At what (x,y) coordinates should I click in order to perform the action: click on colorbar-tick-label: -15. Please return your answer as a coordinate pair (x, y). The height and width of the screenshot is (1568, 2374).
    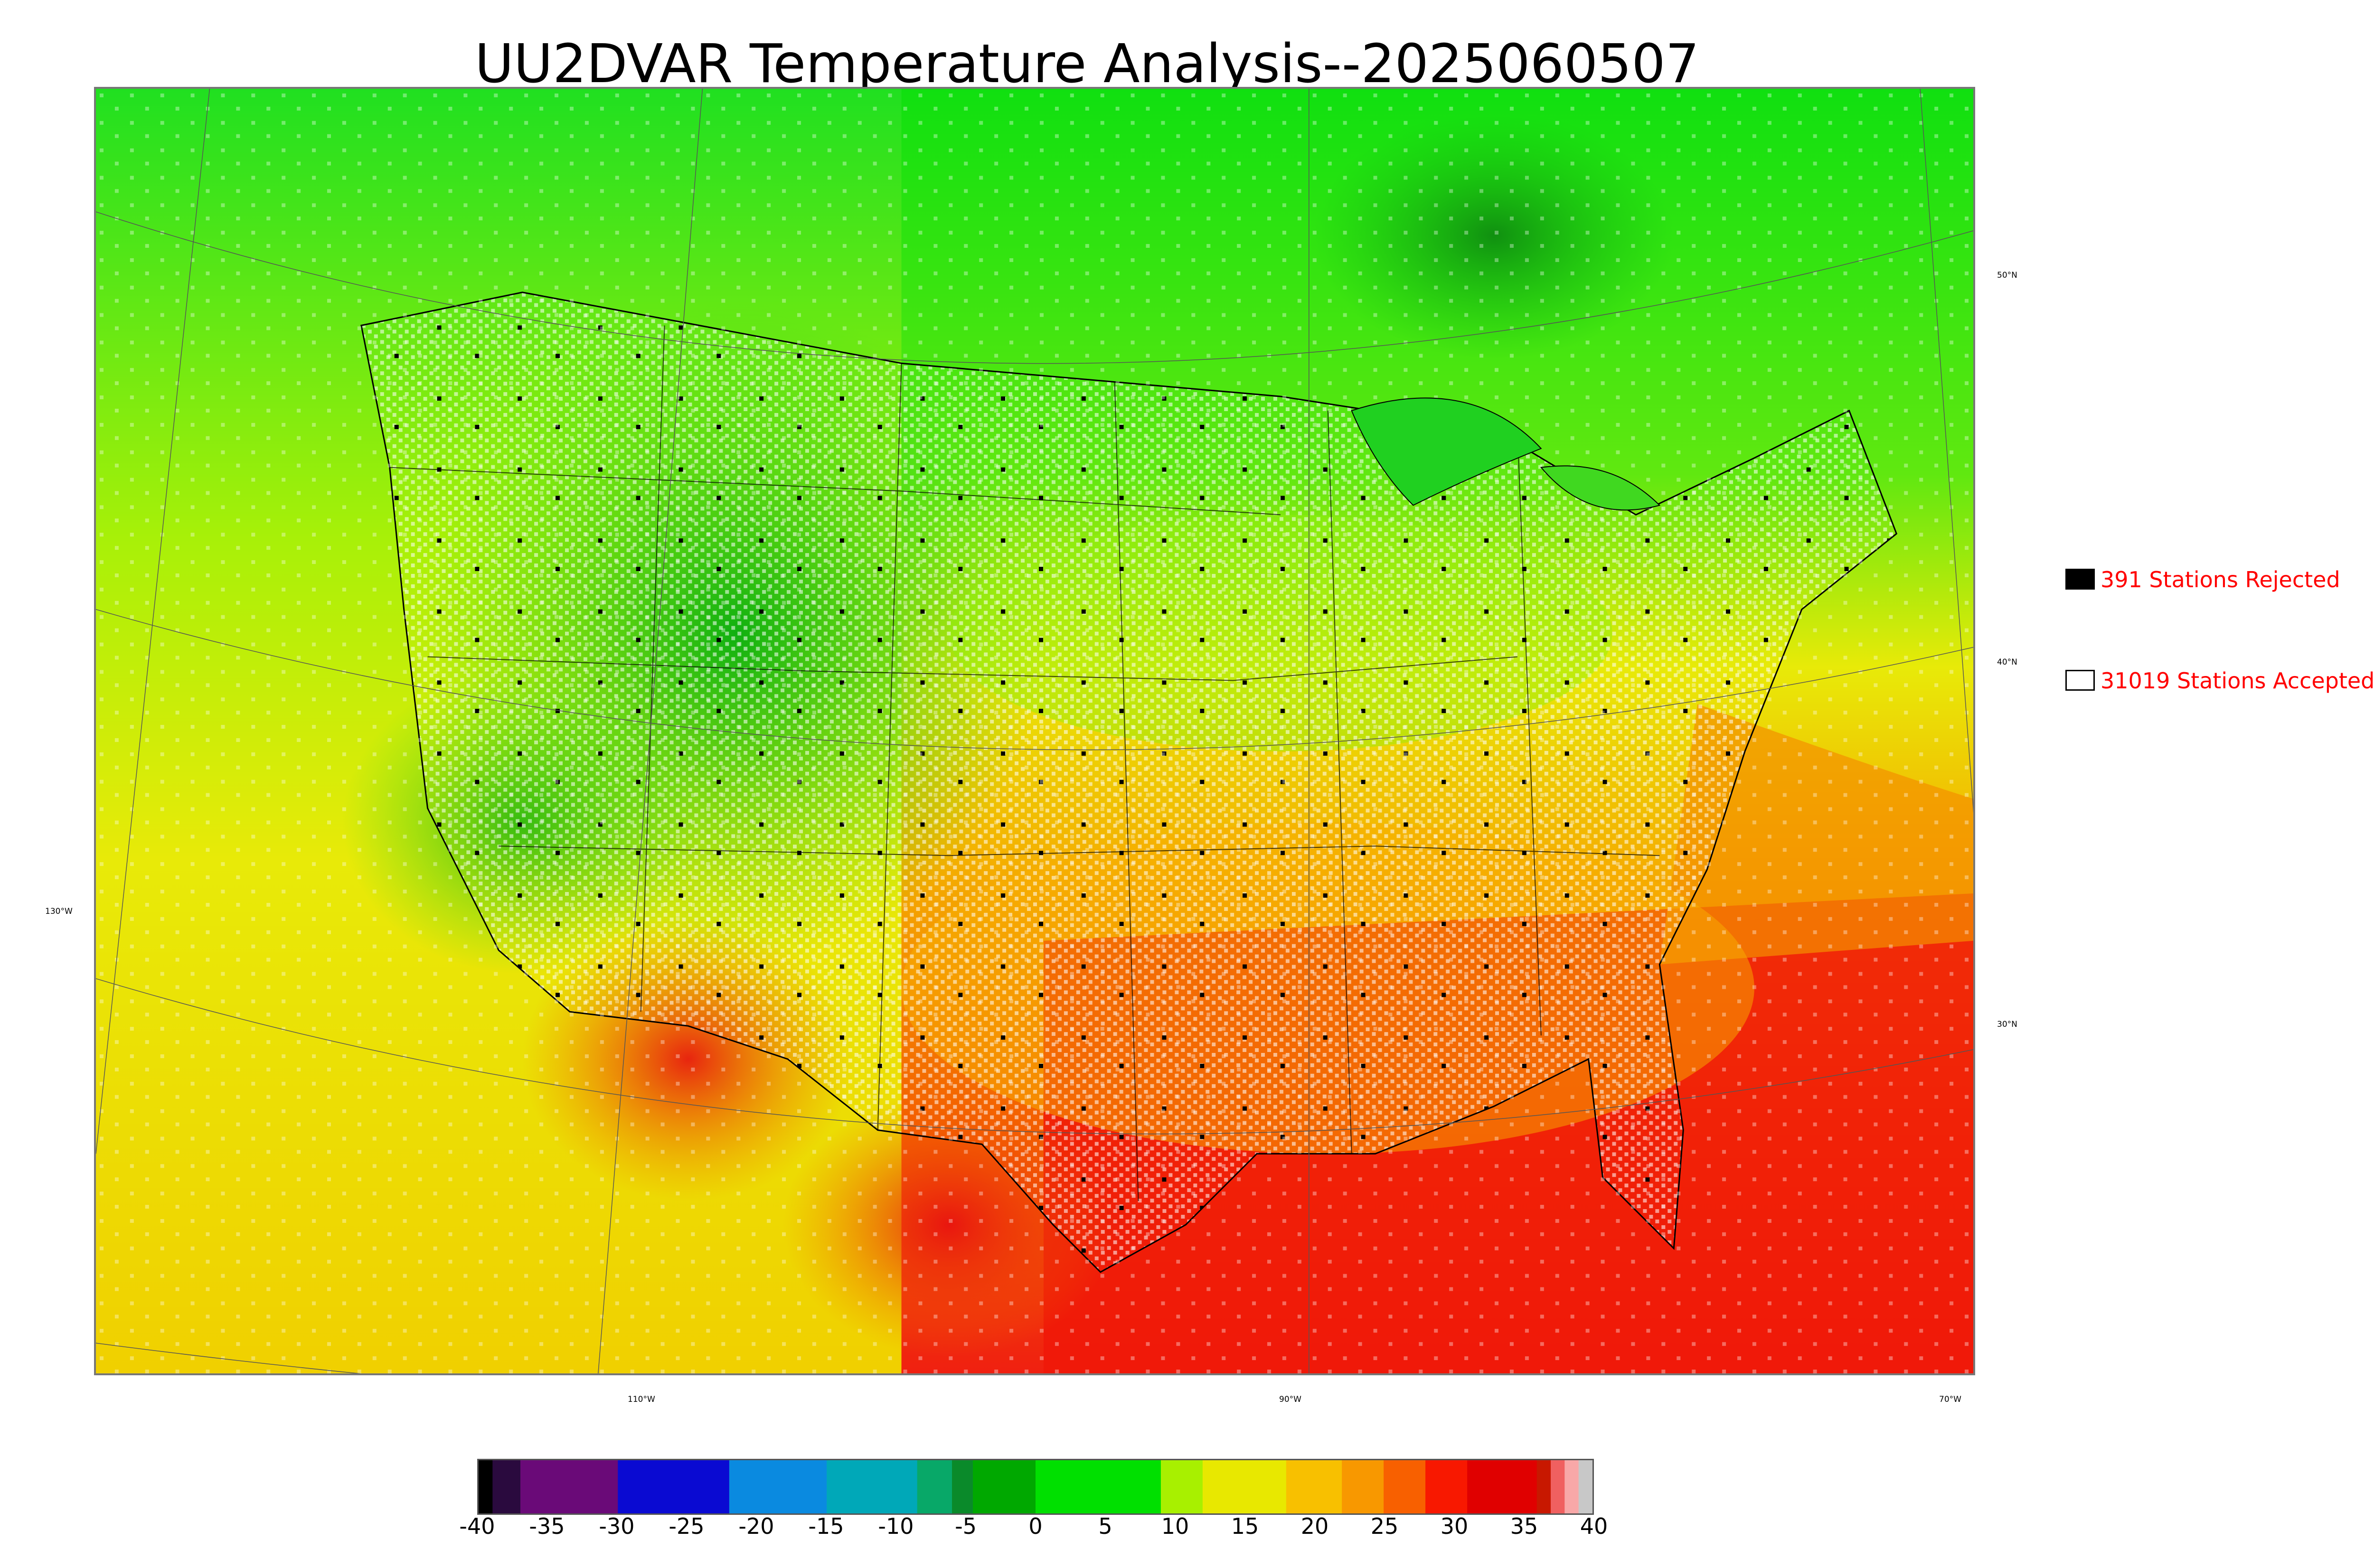
    Looking at the image, I should click on (826, 1526).